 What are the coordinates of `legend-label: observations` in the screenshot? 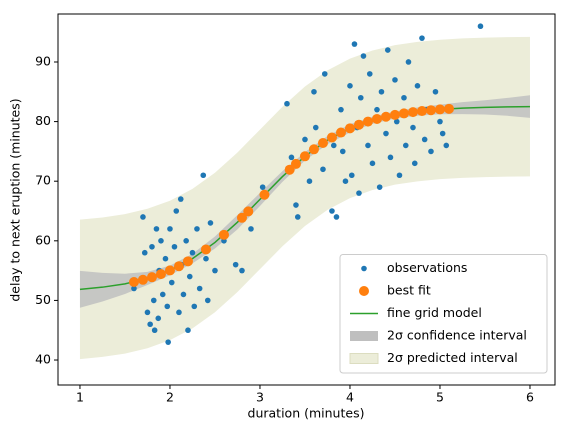 It's located at (427, 267).